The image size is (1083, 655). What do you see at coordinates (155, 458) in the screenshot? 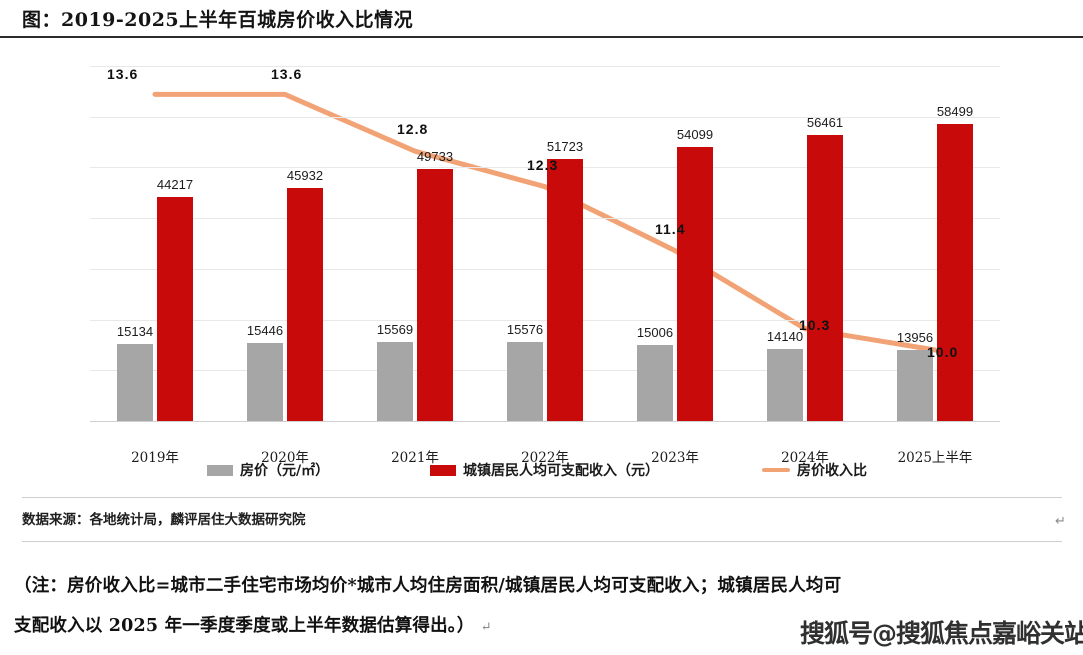
I see `x-axis-label: 2019年` at bounding box center [155, 458].